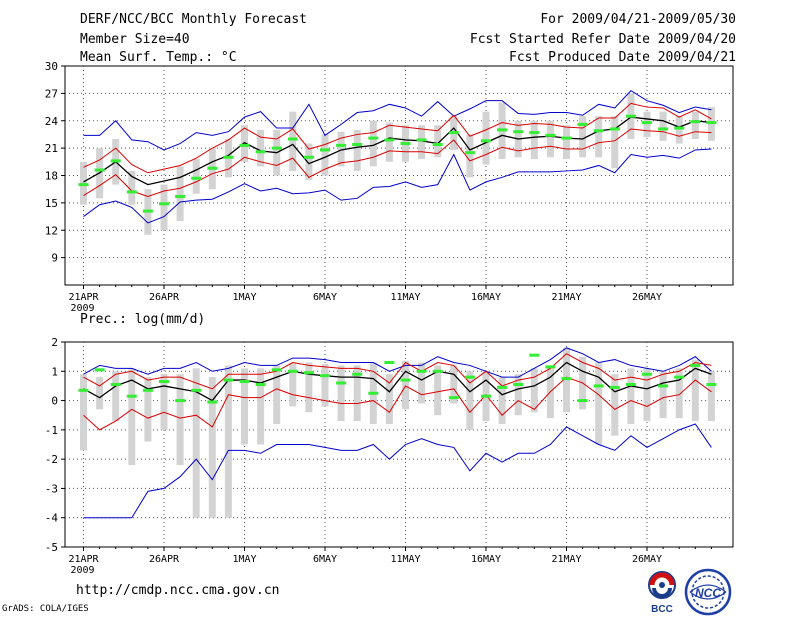  What do you see at coordinates (51, 176) in the screenshot?
I see `y-tick-label: 18` at bounding box center [51, 176].